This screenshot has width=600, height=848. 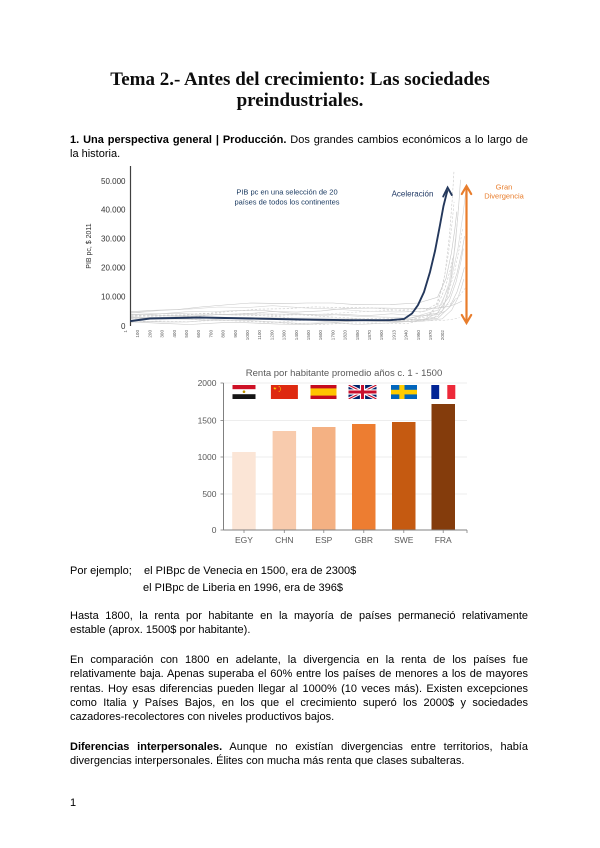 I want to click on svg-text: Gran, so click(x=504, y=187).